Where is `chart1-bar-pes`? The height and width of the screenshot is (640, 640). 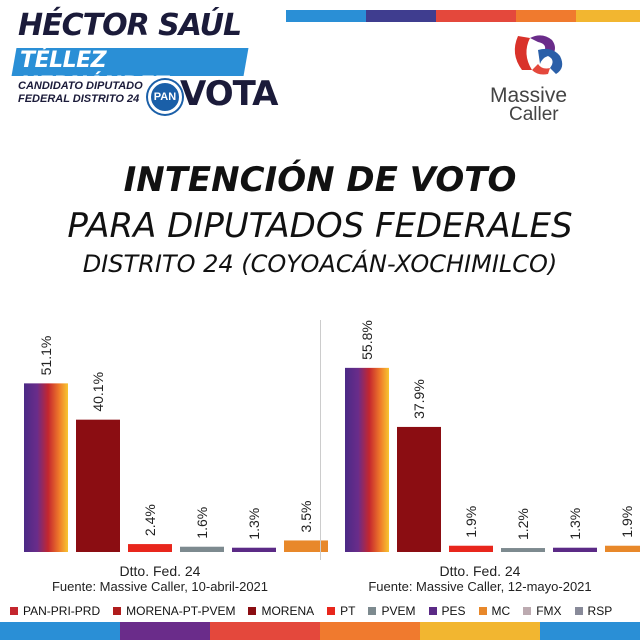 chart1-bar-pes is located at coordinates (254, 549).